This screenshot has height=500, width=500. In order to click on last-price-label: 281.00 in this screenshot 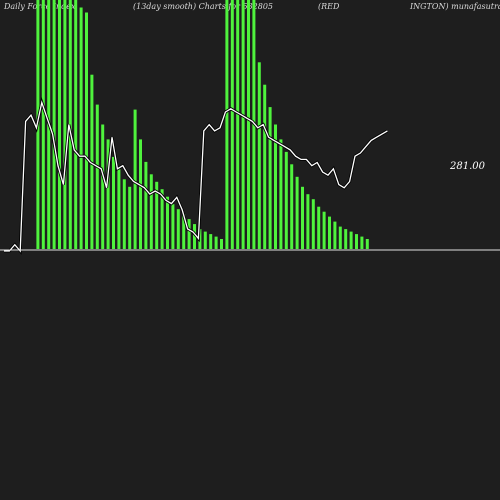, I will do `click(467, 166)`.